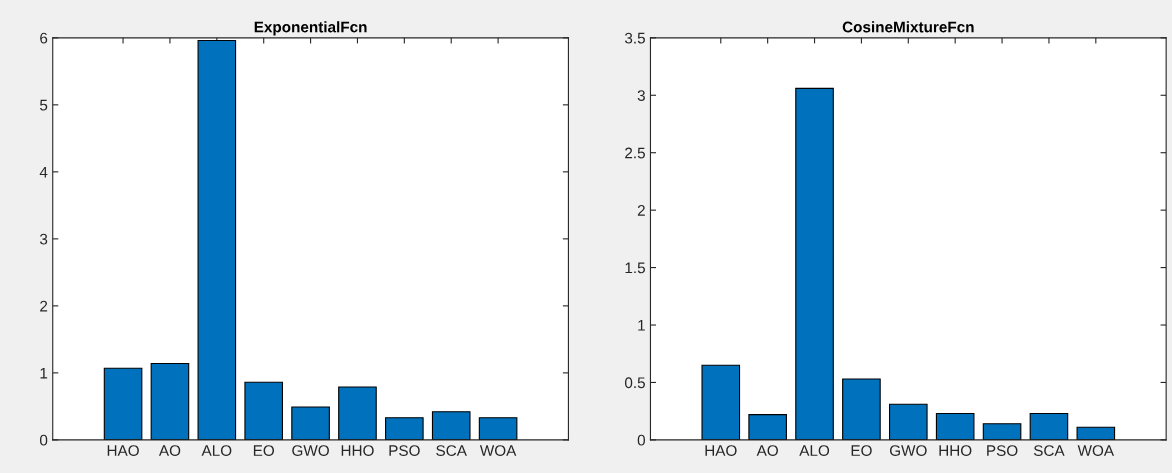 Image resolution: width=1172 pixels, height=473 pixels. I want to click on y-tick-label: 3.5, so click(634, 38).